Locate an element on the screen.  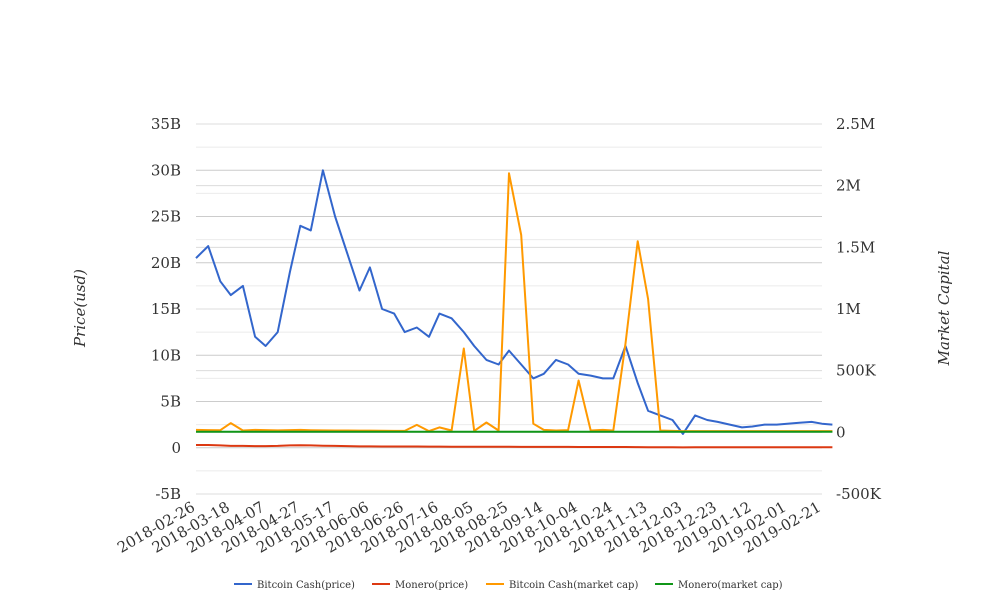
legend-item: Bitcoin Cash(price) is located at coordinates (294, 585).